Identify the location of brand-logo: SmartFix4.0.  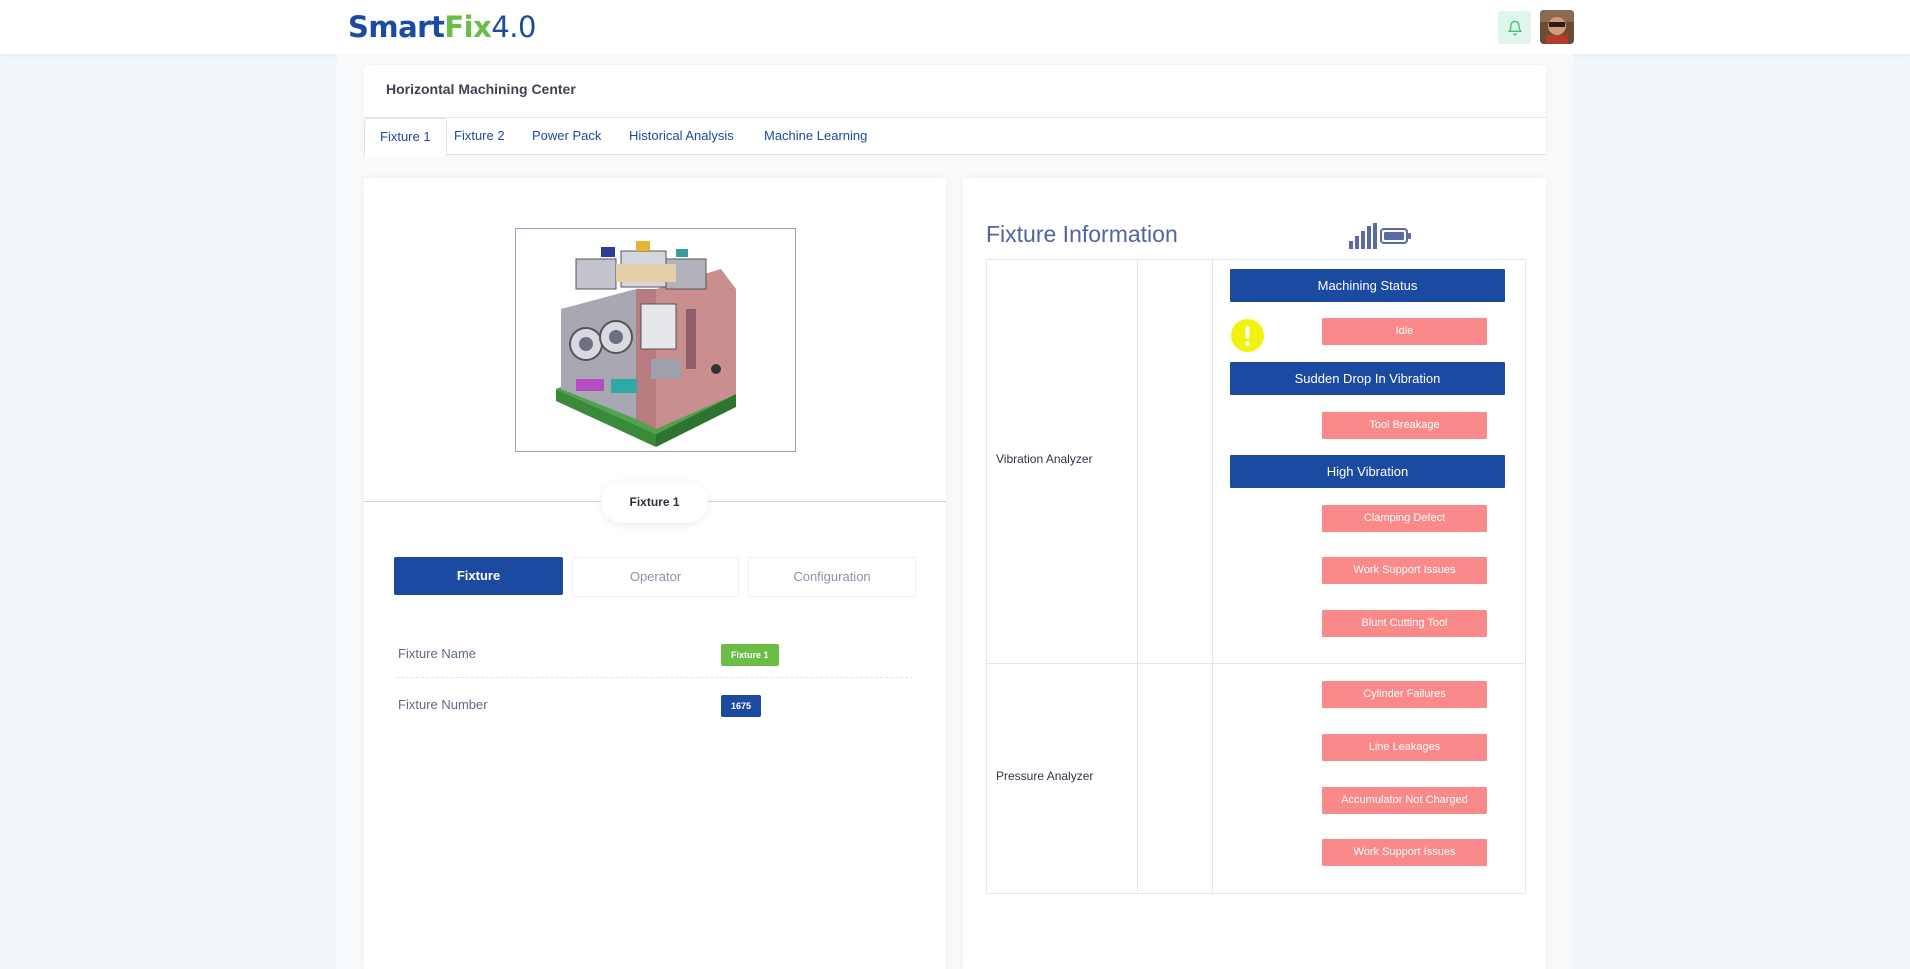
(442, 27).